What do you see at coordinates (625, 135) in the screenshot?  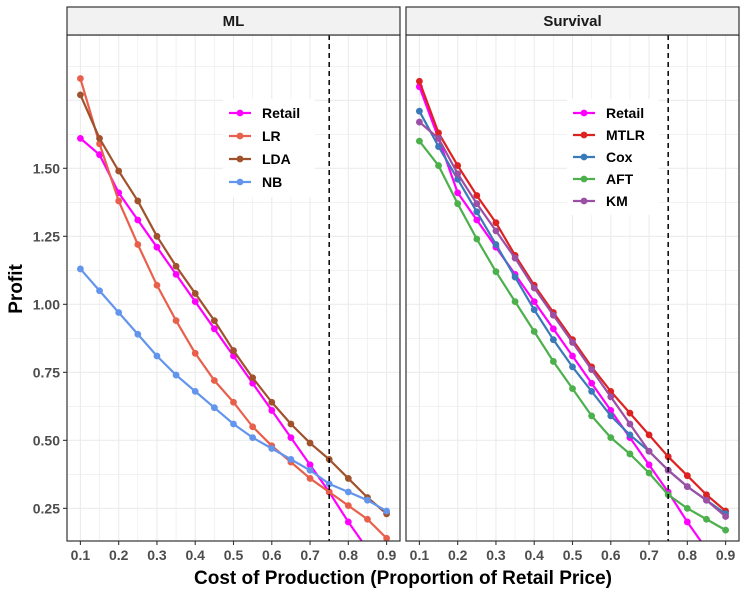 I see `legend-label-mtlr: MTLR` at bounding box center [625, 135].